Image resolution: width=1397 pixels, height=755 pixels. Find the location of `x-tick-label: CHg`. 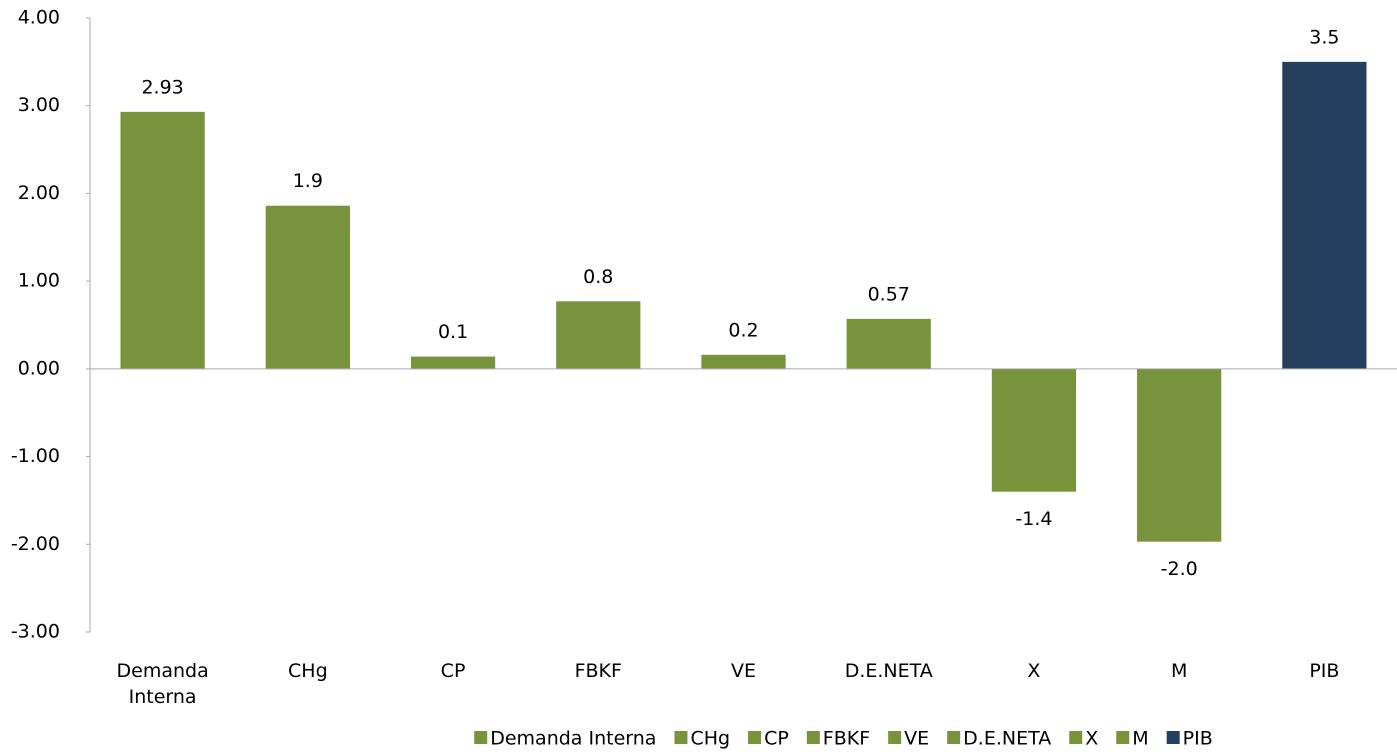

x-tick-label: CHg is located at coordinates (308, 671).